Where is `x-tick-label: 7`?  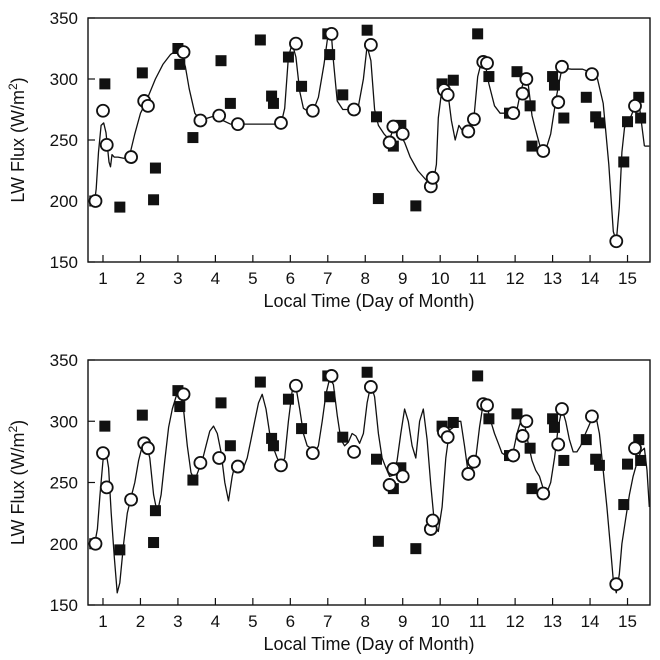
x-tick-label: 7 is located at coordinates (327, 621).